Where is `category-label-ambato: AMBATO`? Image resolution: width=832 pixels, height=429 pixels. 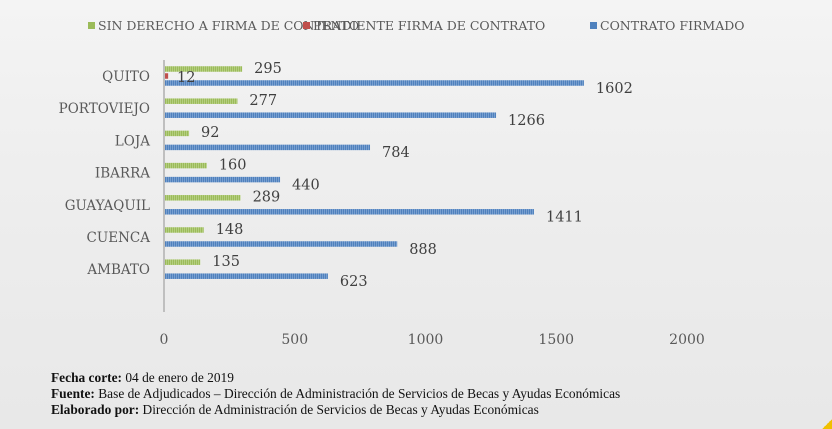
category-label-ambato: AMBATO is located at coordinates (118, 270).